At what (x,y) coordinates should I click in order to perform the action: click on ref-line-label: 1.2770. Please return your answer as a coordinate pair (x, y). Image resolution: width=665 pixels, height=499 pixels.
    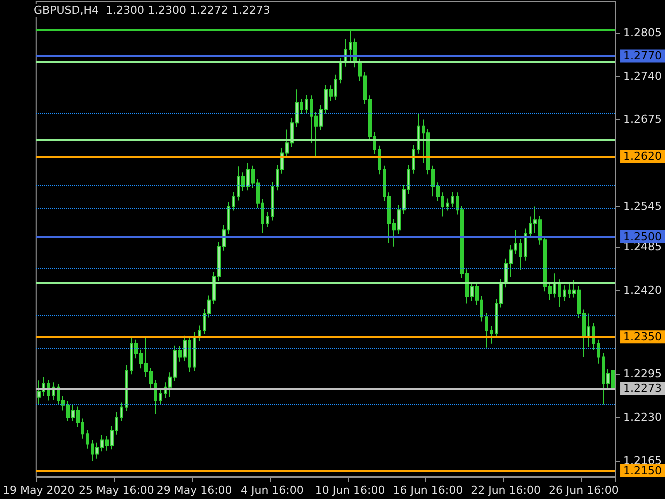
    Looking at the image, I should click on (643, 56).